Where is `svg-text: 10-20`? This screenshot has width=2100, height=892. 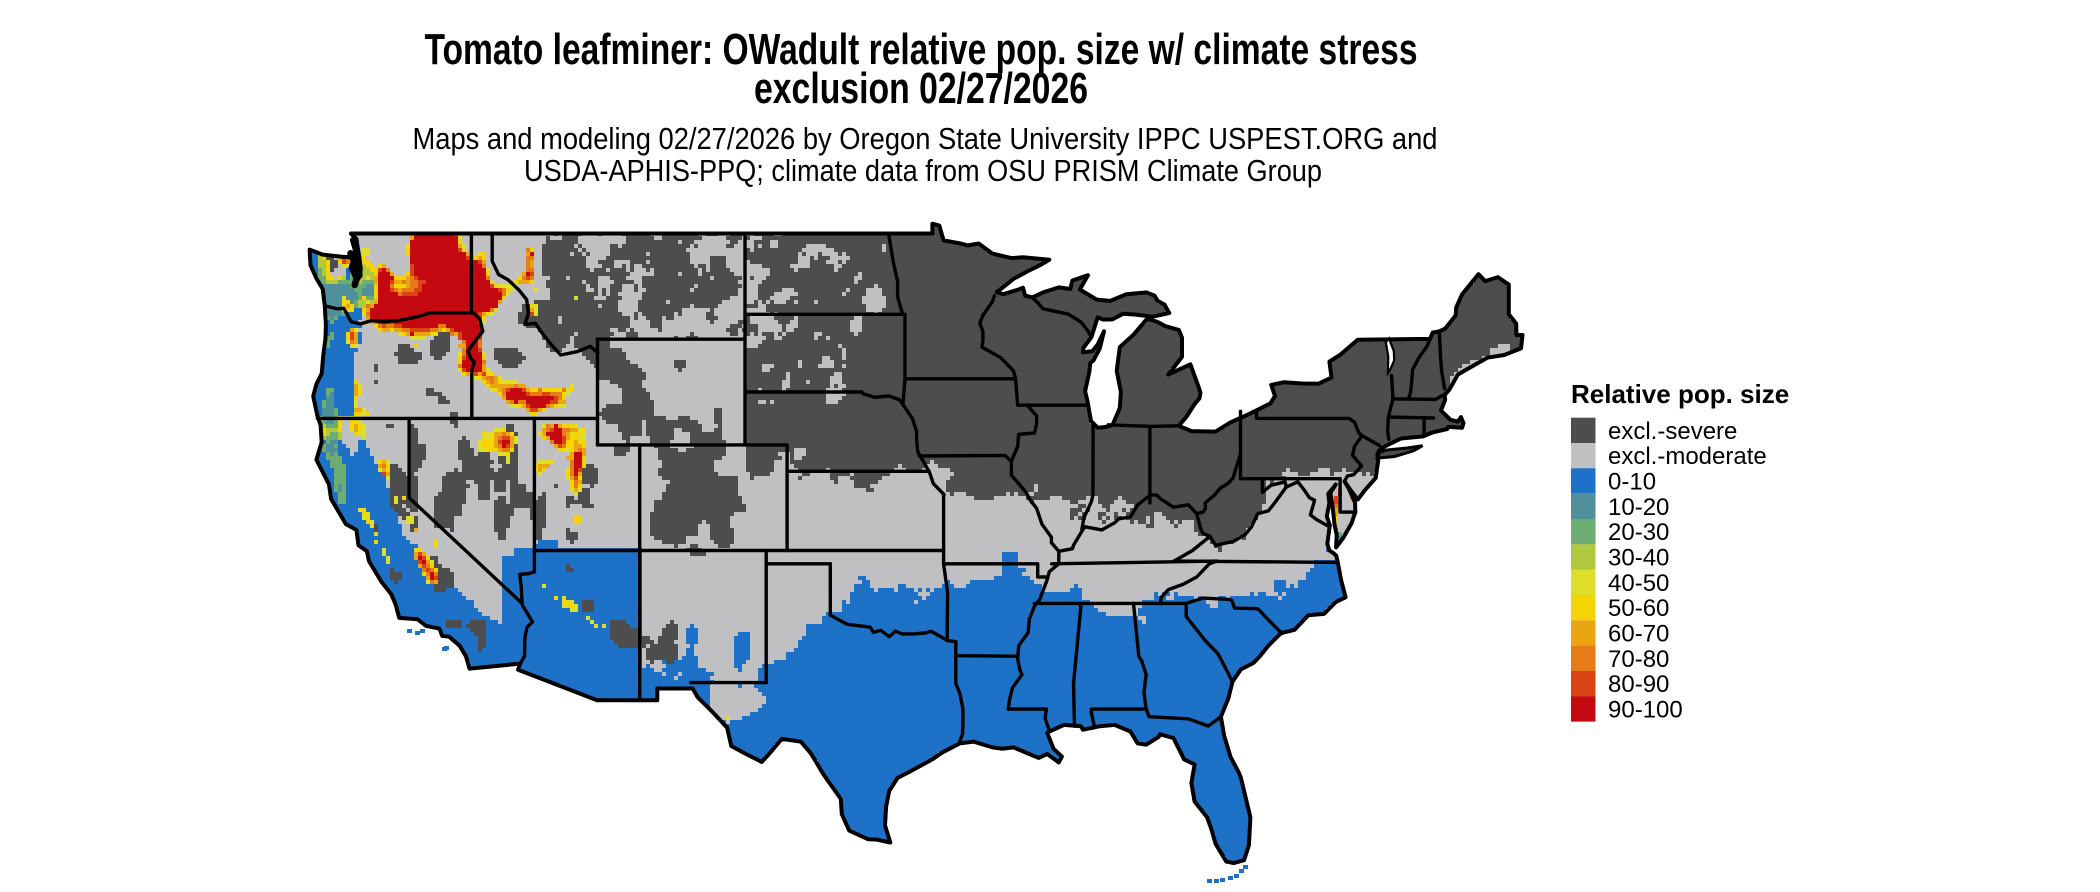 svg-text: 10-20 is located at coordinates (1638, 507).